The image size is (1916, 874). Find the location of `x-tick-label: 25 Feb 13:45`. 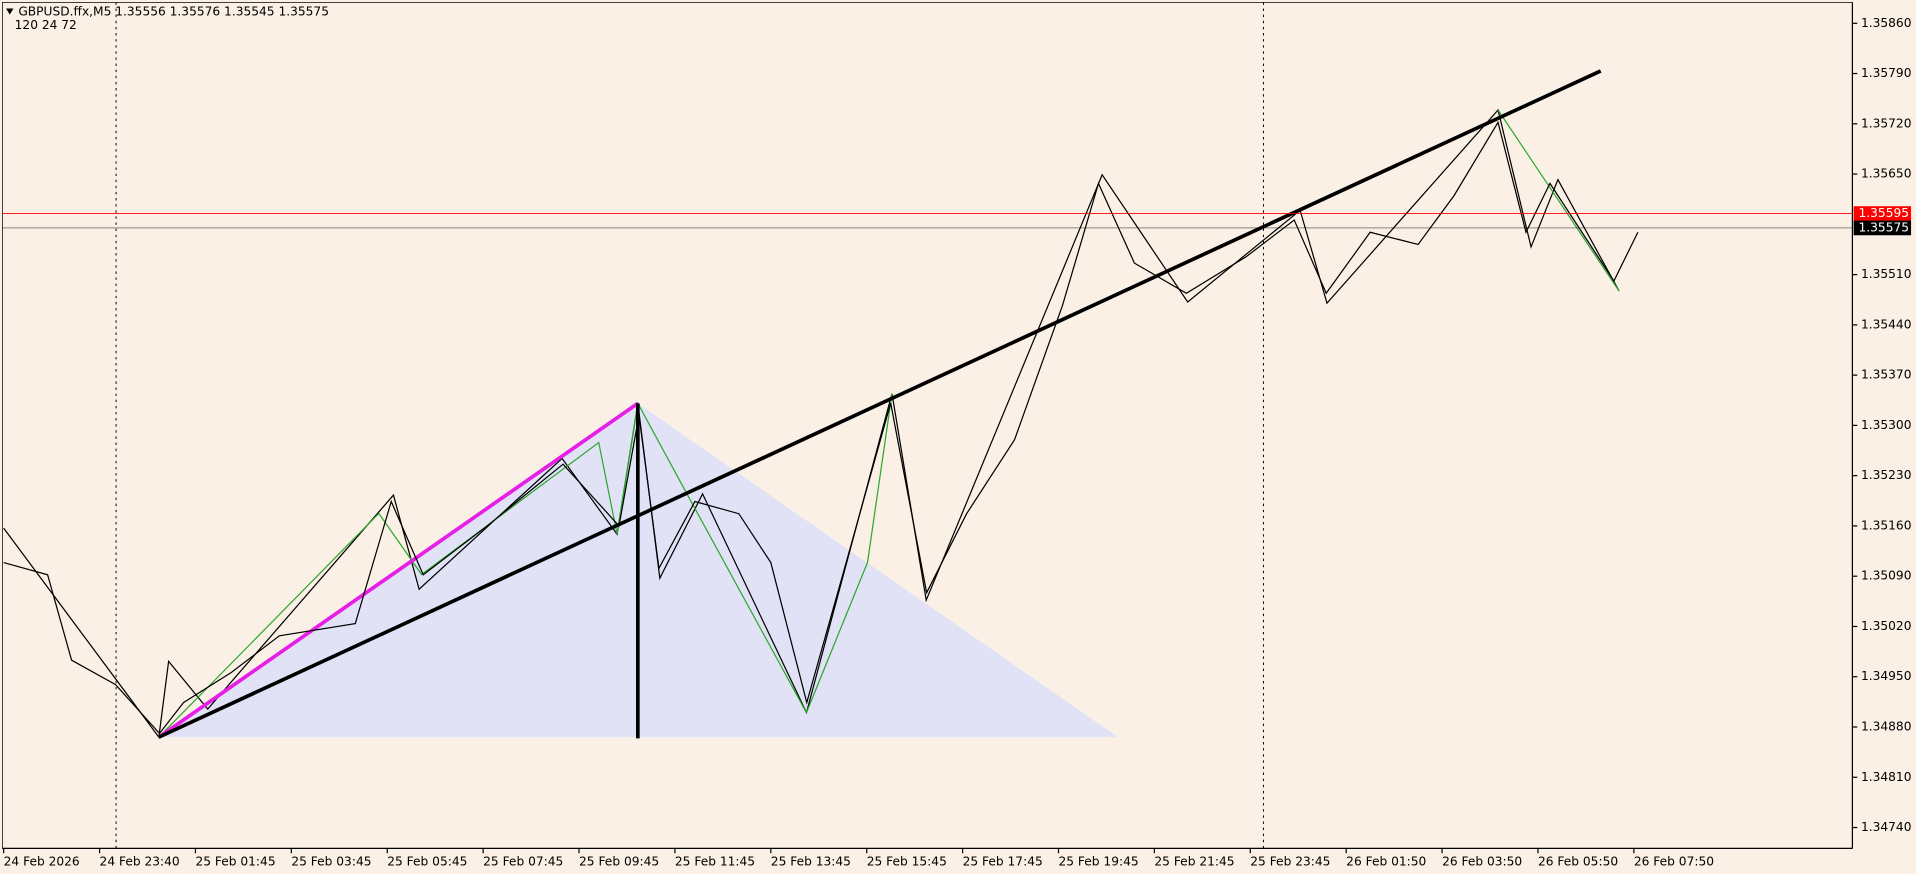

x-tick-label: 25 Feb 13:45 is located at coordinates (811, 861).